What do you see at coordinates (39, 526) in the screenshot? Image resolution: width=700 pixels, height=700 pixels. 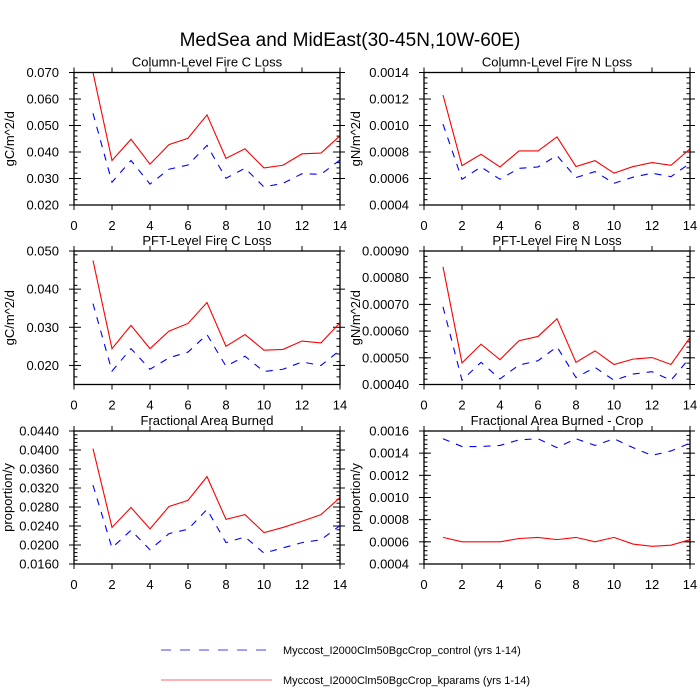 I see `y-tick-label: 0.0240` at bounding box center [39, 526].